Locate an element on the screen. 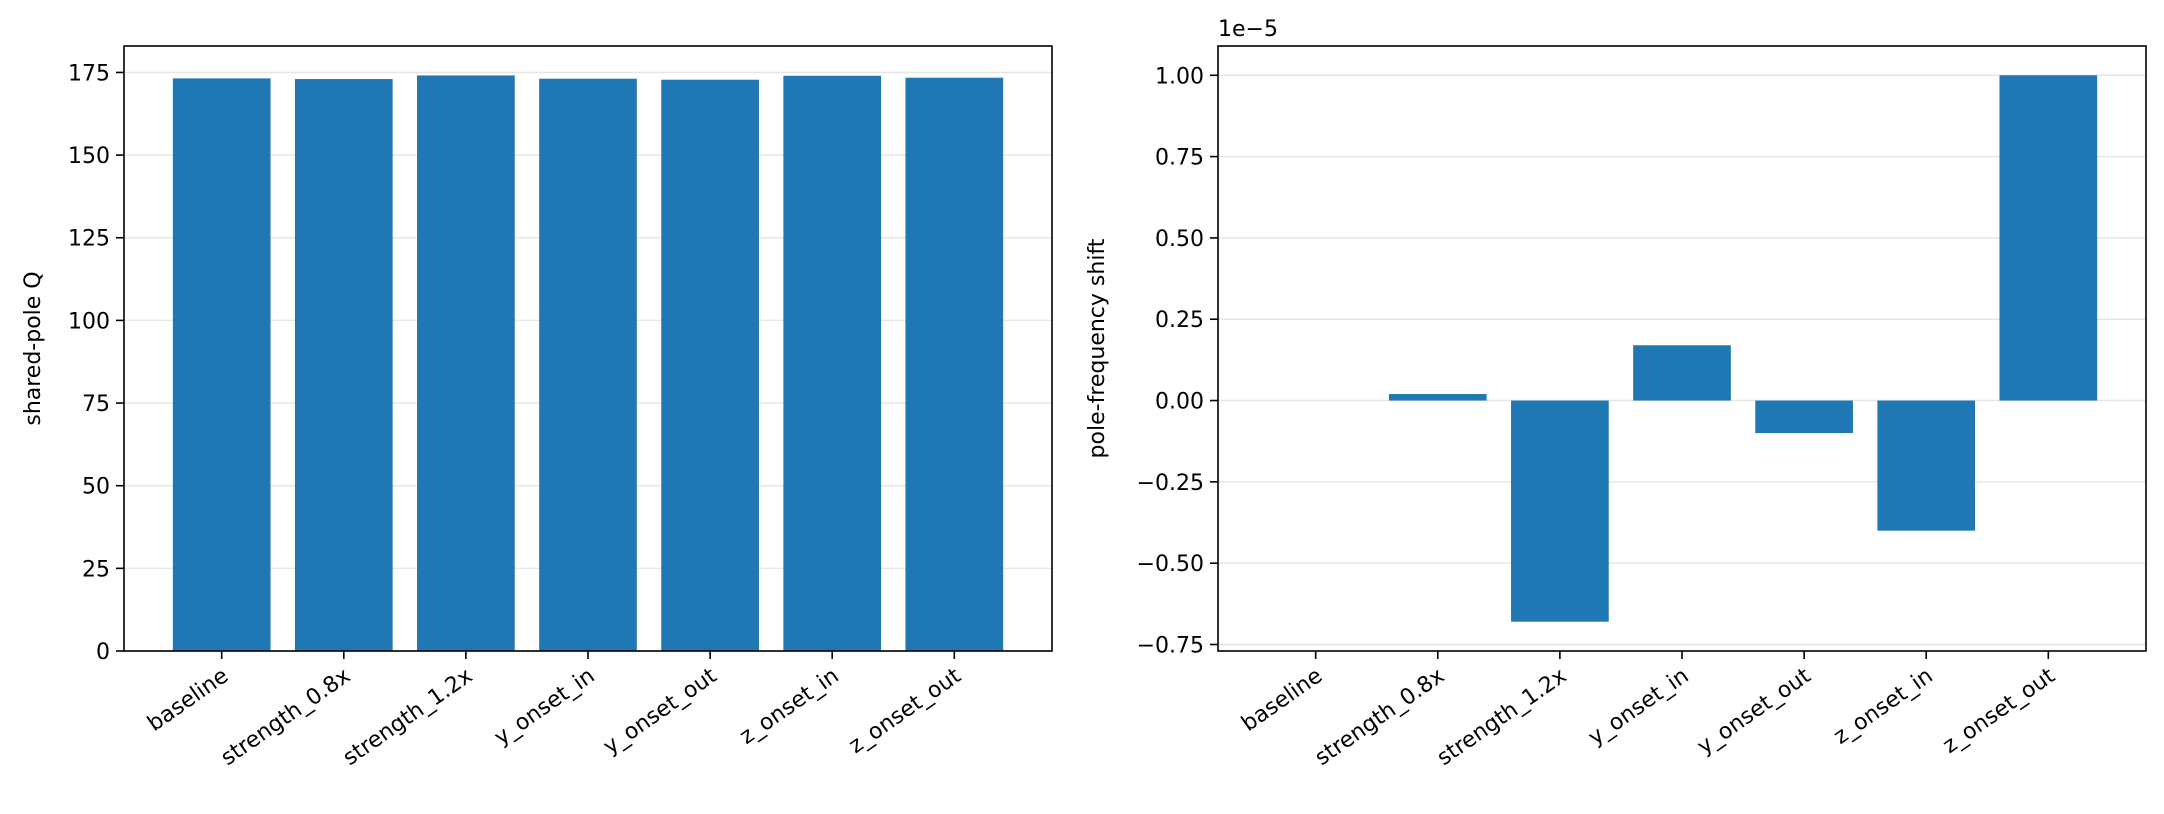 The image size is (2164, 814). y-tick-label: 25 is located at coordinates (96, 569).